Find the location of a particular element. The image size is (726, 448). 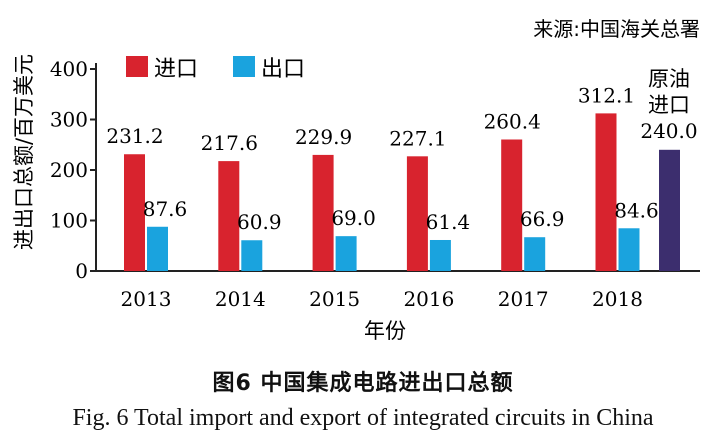

y-tick-label: 0 is located at coordinates (81, 271).